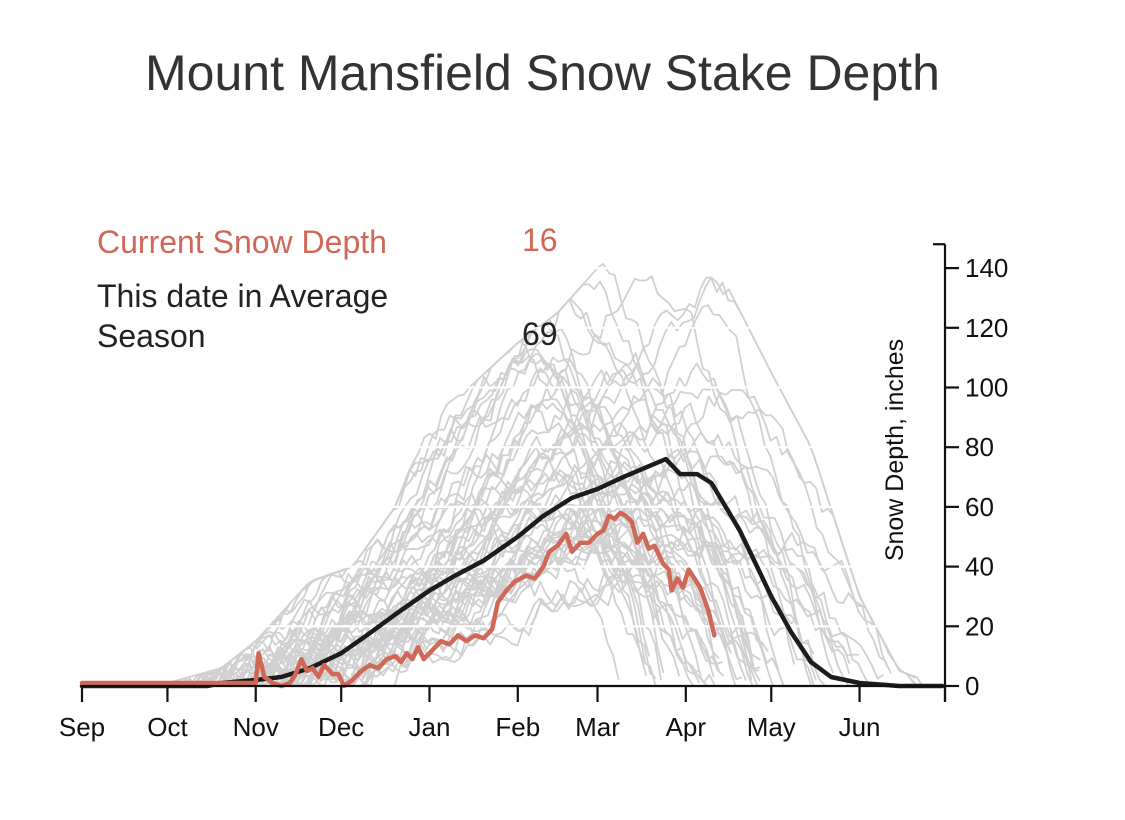 The height and width of the screenshot is (820, 1125). What do you see at coordinates (430, 727) in the screenshot?
I see `x-tick-label: Jan` at bounding box center [430, 727].